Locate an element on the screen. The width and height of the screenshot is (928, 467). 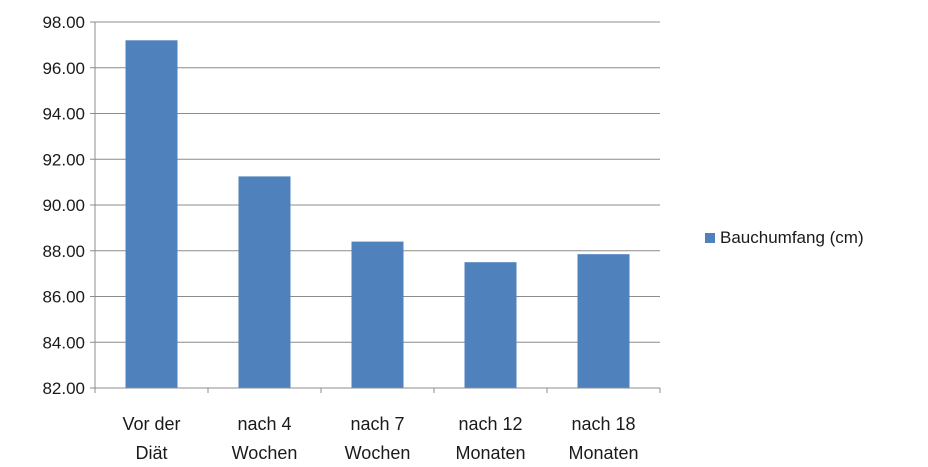
x-tick-label-line: nach 12 is located at coordinates (490, 424).